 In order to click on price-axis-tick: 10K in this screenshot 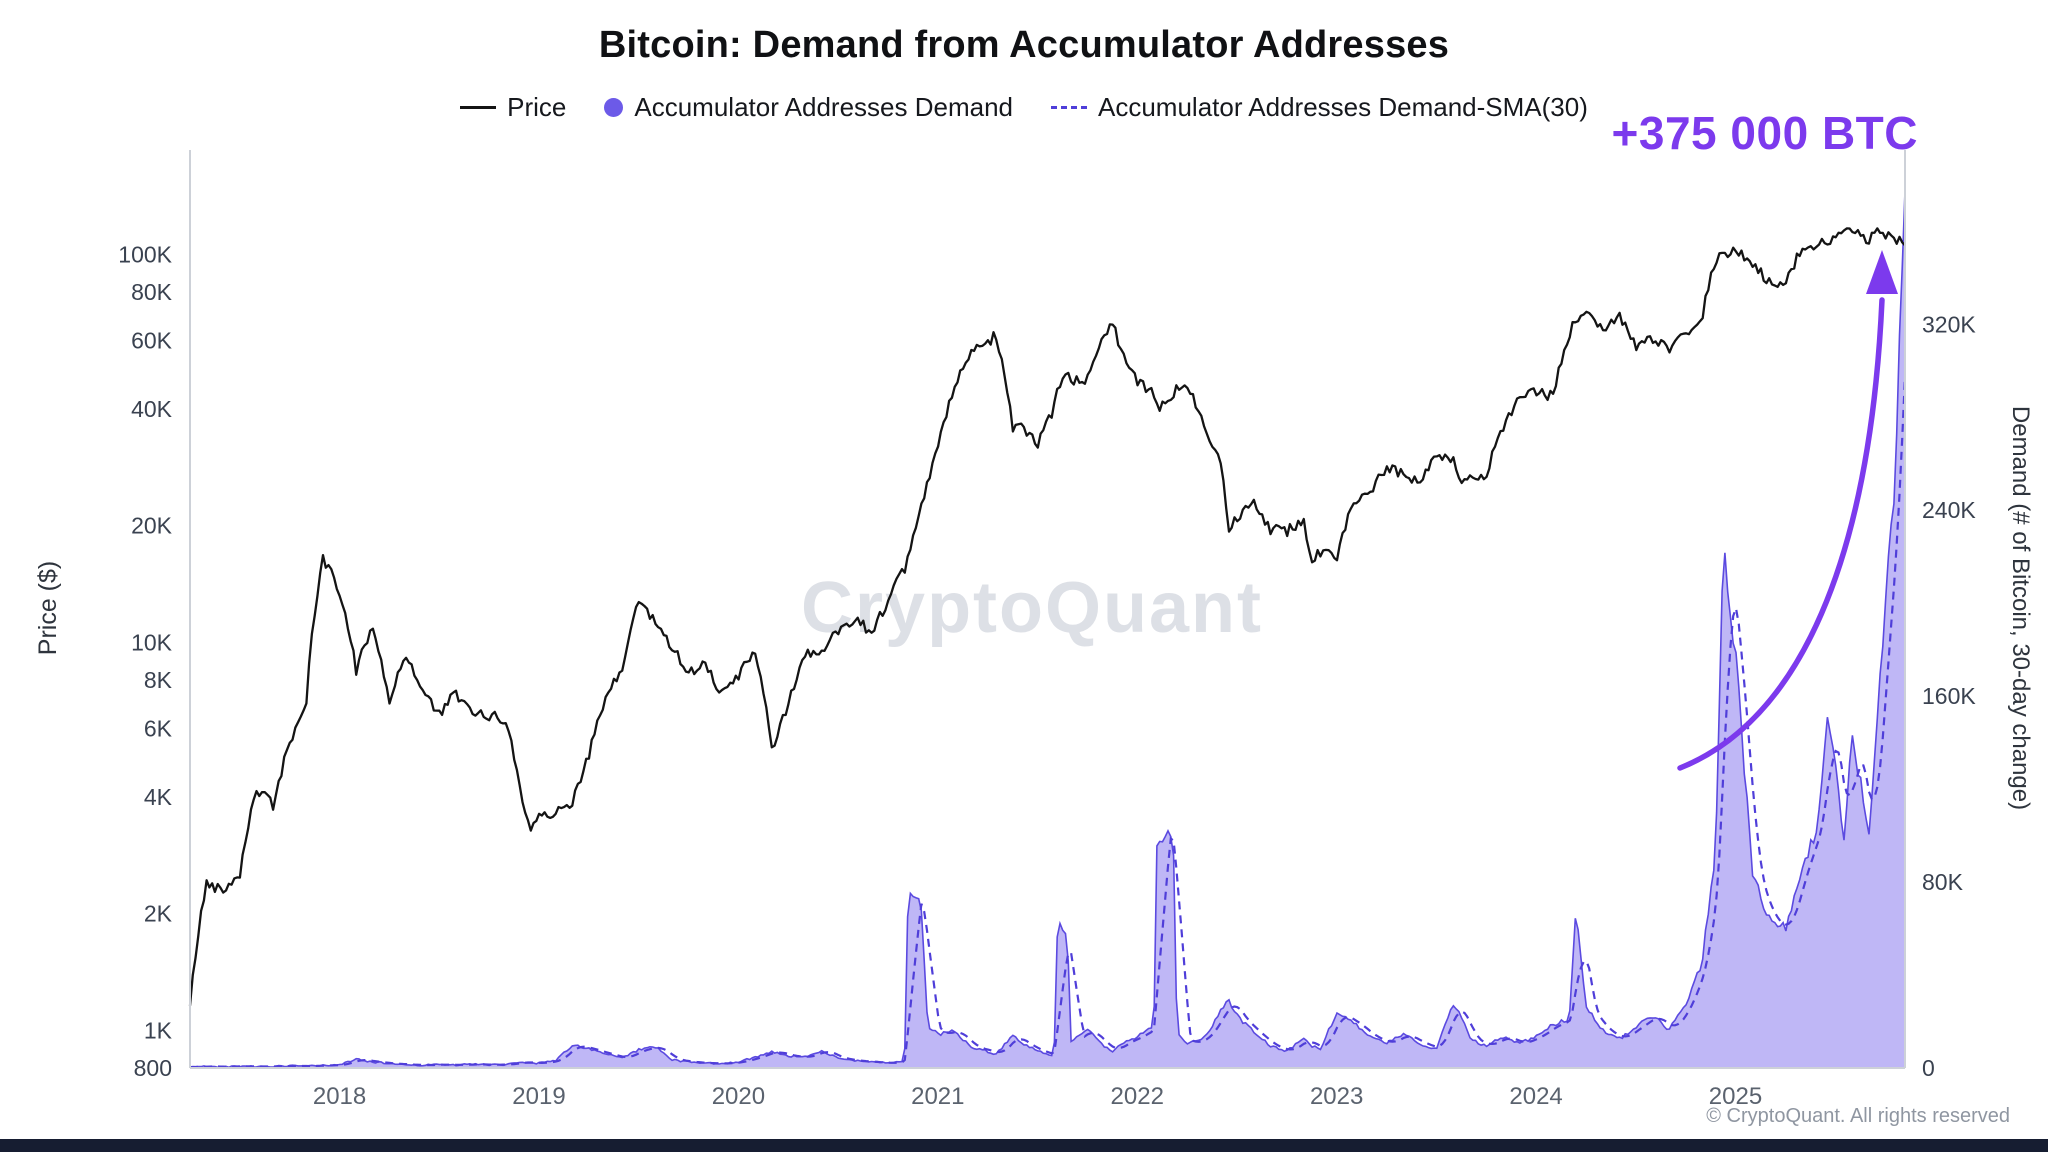, I will do `click(152, 642)`.